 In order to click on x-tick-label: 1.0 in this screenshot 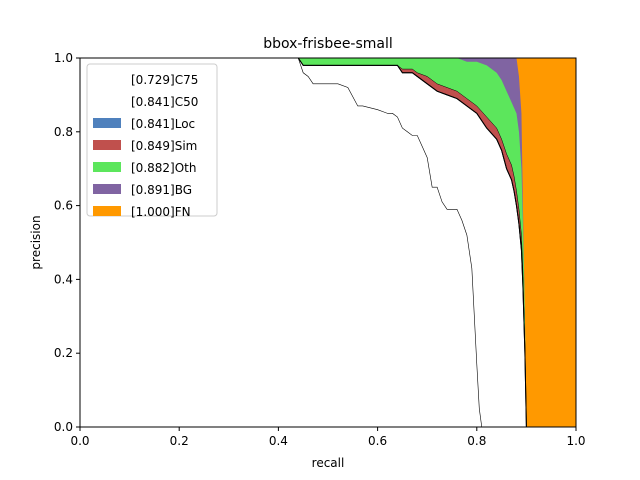, I will do `click(575, 441)`.